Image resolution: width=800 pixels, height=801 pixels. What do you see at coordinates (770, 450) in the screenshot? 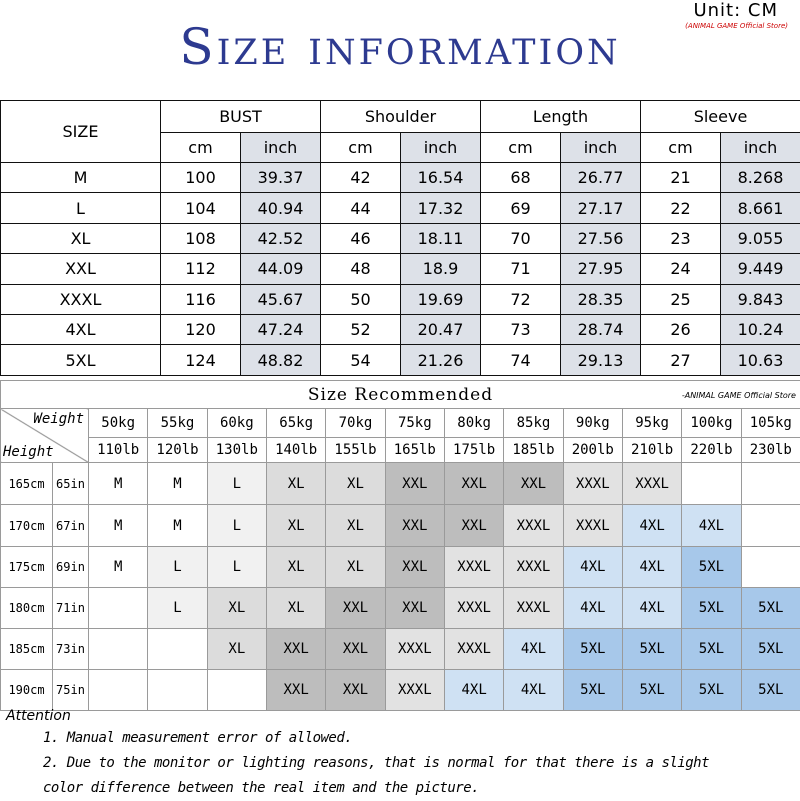
I see `weight-lb: 230lb` at bounding box center [770, 450].